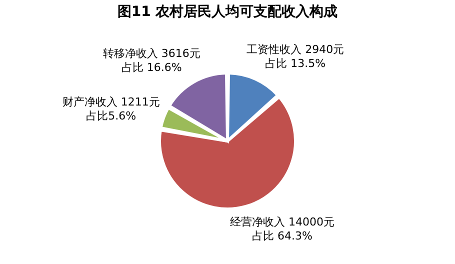  What do you see at coordinates (111, 115) in the screenshot?
I see `text: 占比5.6%` at bounding box center [111, 115].